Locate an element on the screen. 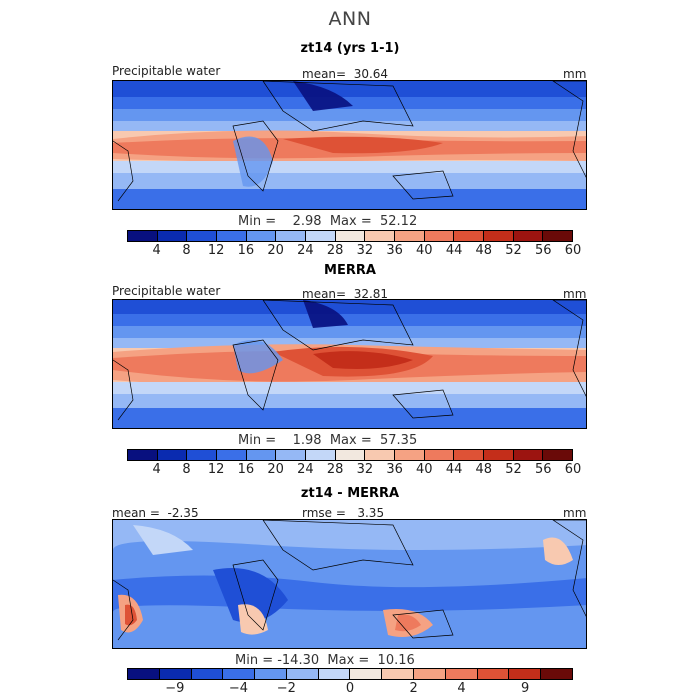  panel-3-map-field is located at coordinates (349, 584).